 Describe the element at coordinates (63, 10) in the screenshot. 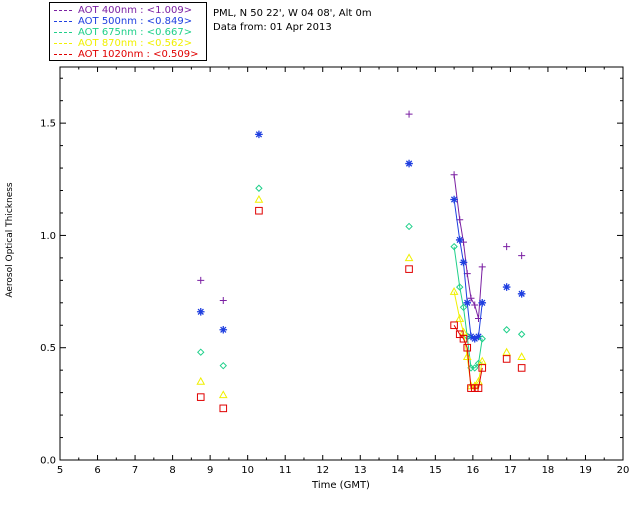

I see `legend-swatch-400nm` at that location.